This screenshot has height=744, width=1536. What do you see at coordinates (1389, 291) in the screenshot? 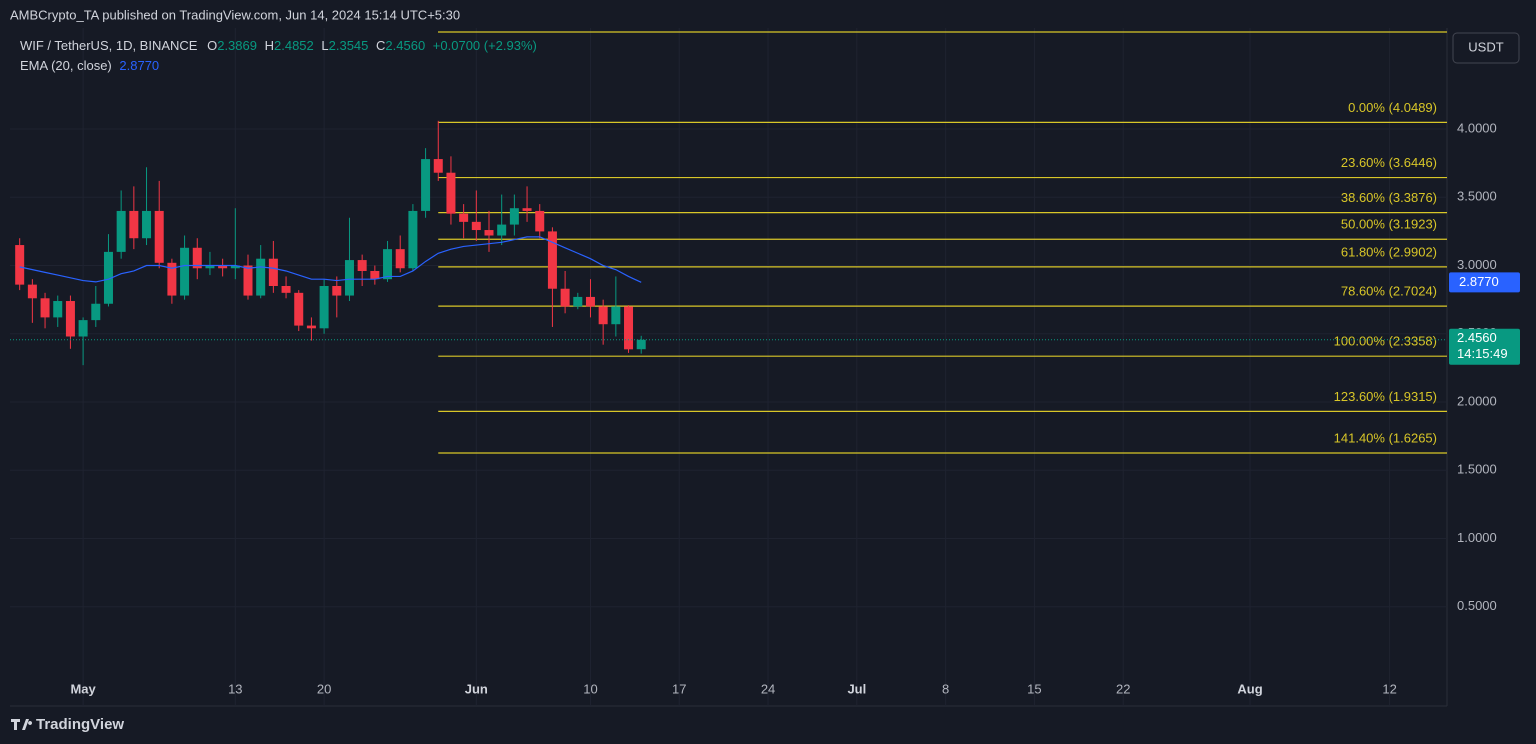
I see `fib-label: 78.60% (2.7024)` at bounding box center [1389, 291].